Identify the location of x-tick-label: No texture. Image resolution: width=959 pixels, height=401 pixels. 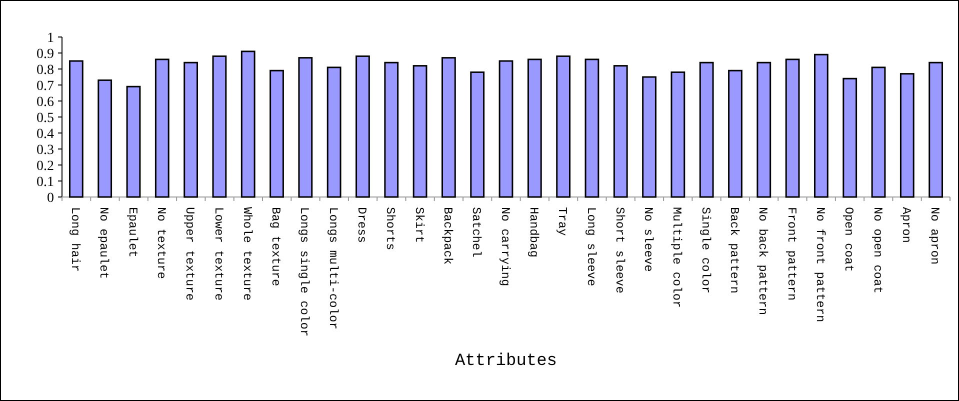
(161, 243).